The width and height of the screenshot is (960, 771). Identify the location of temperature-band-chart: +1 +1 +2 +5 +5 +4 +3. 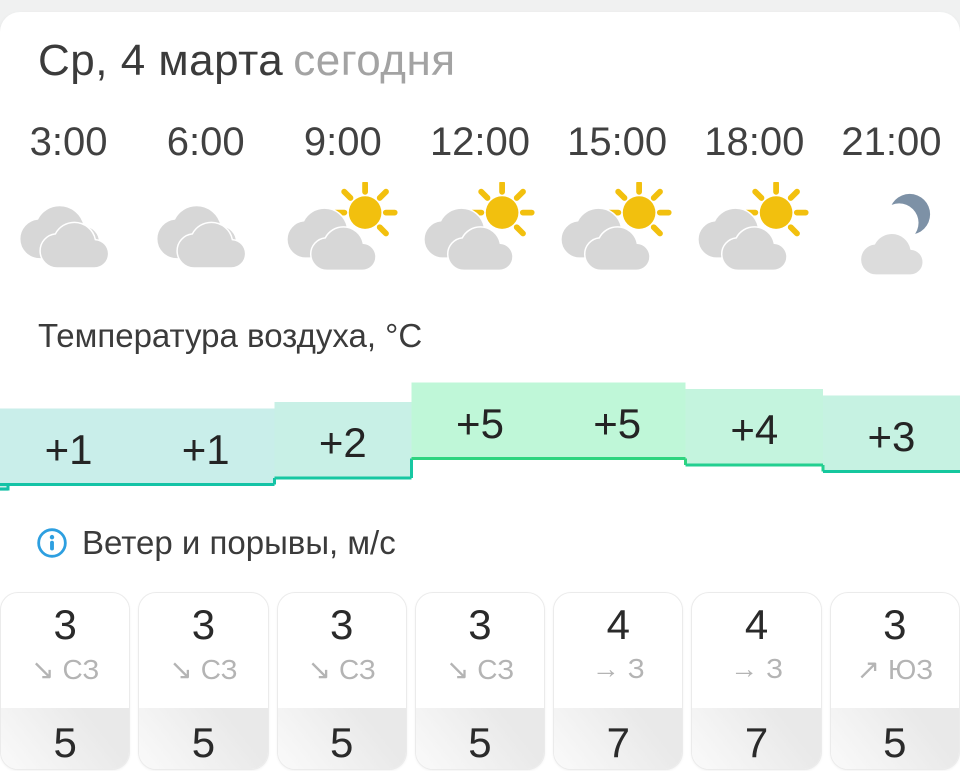
(480, 434).